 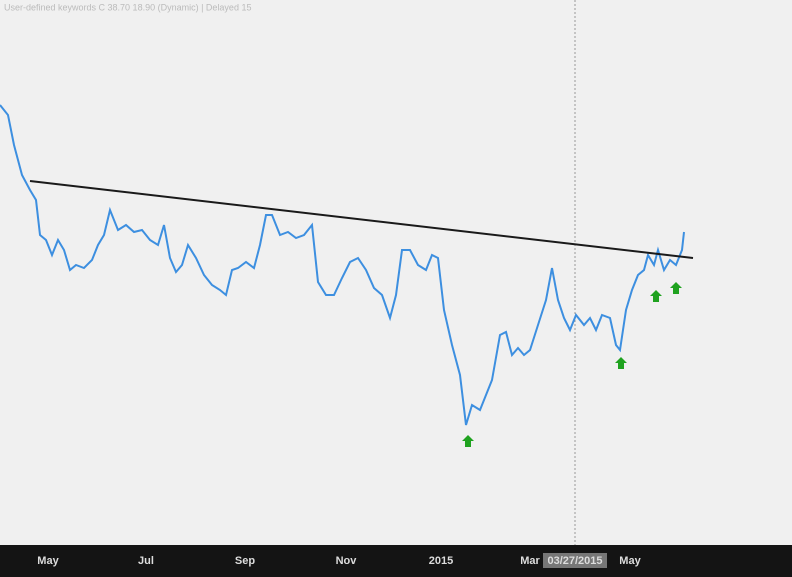 What do you see at coordinates (530, 561) in the screenshot?
I see `x-tick-label: Mar` at bounding box center [530, 561].